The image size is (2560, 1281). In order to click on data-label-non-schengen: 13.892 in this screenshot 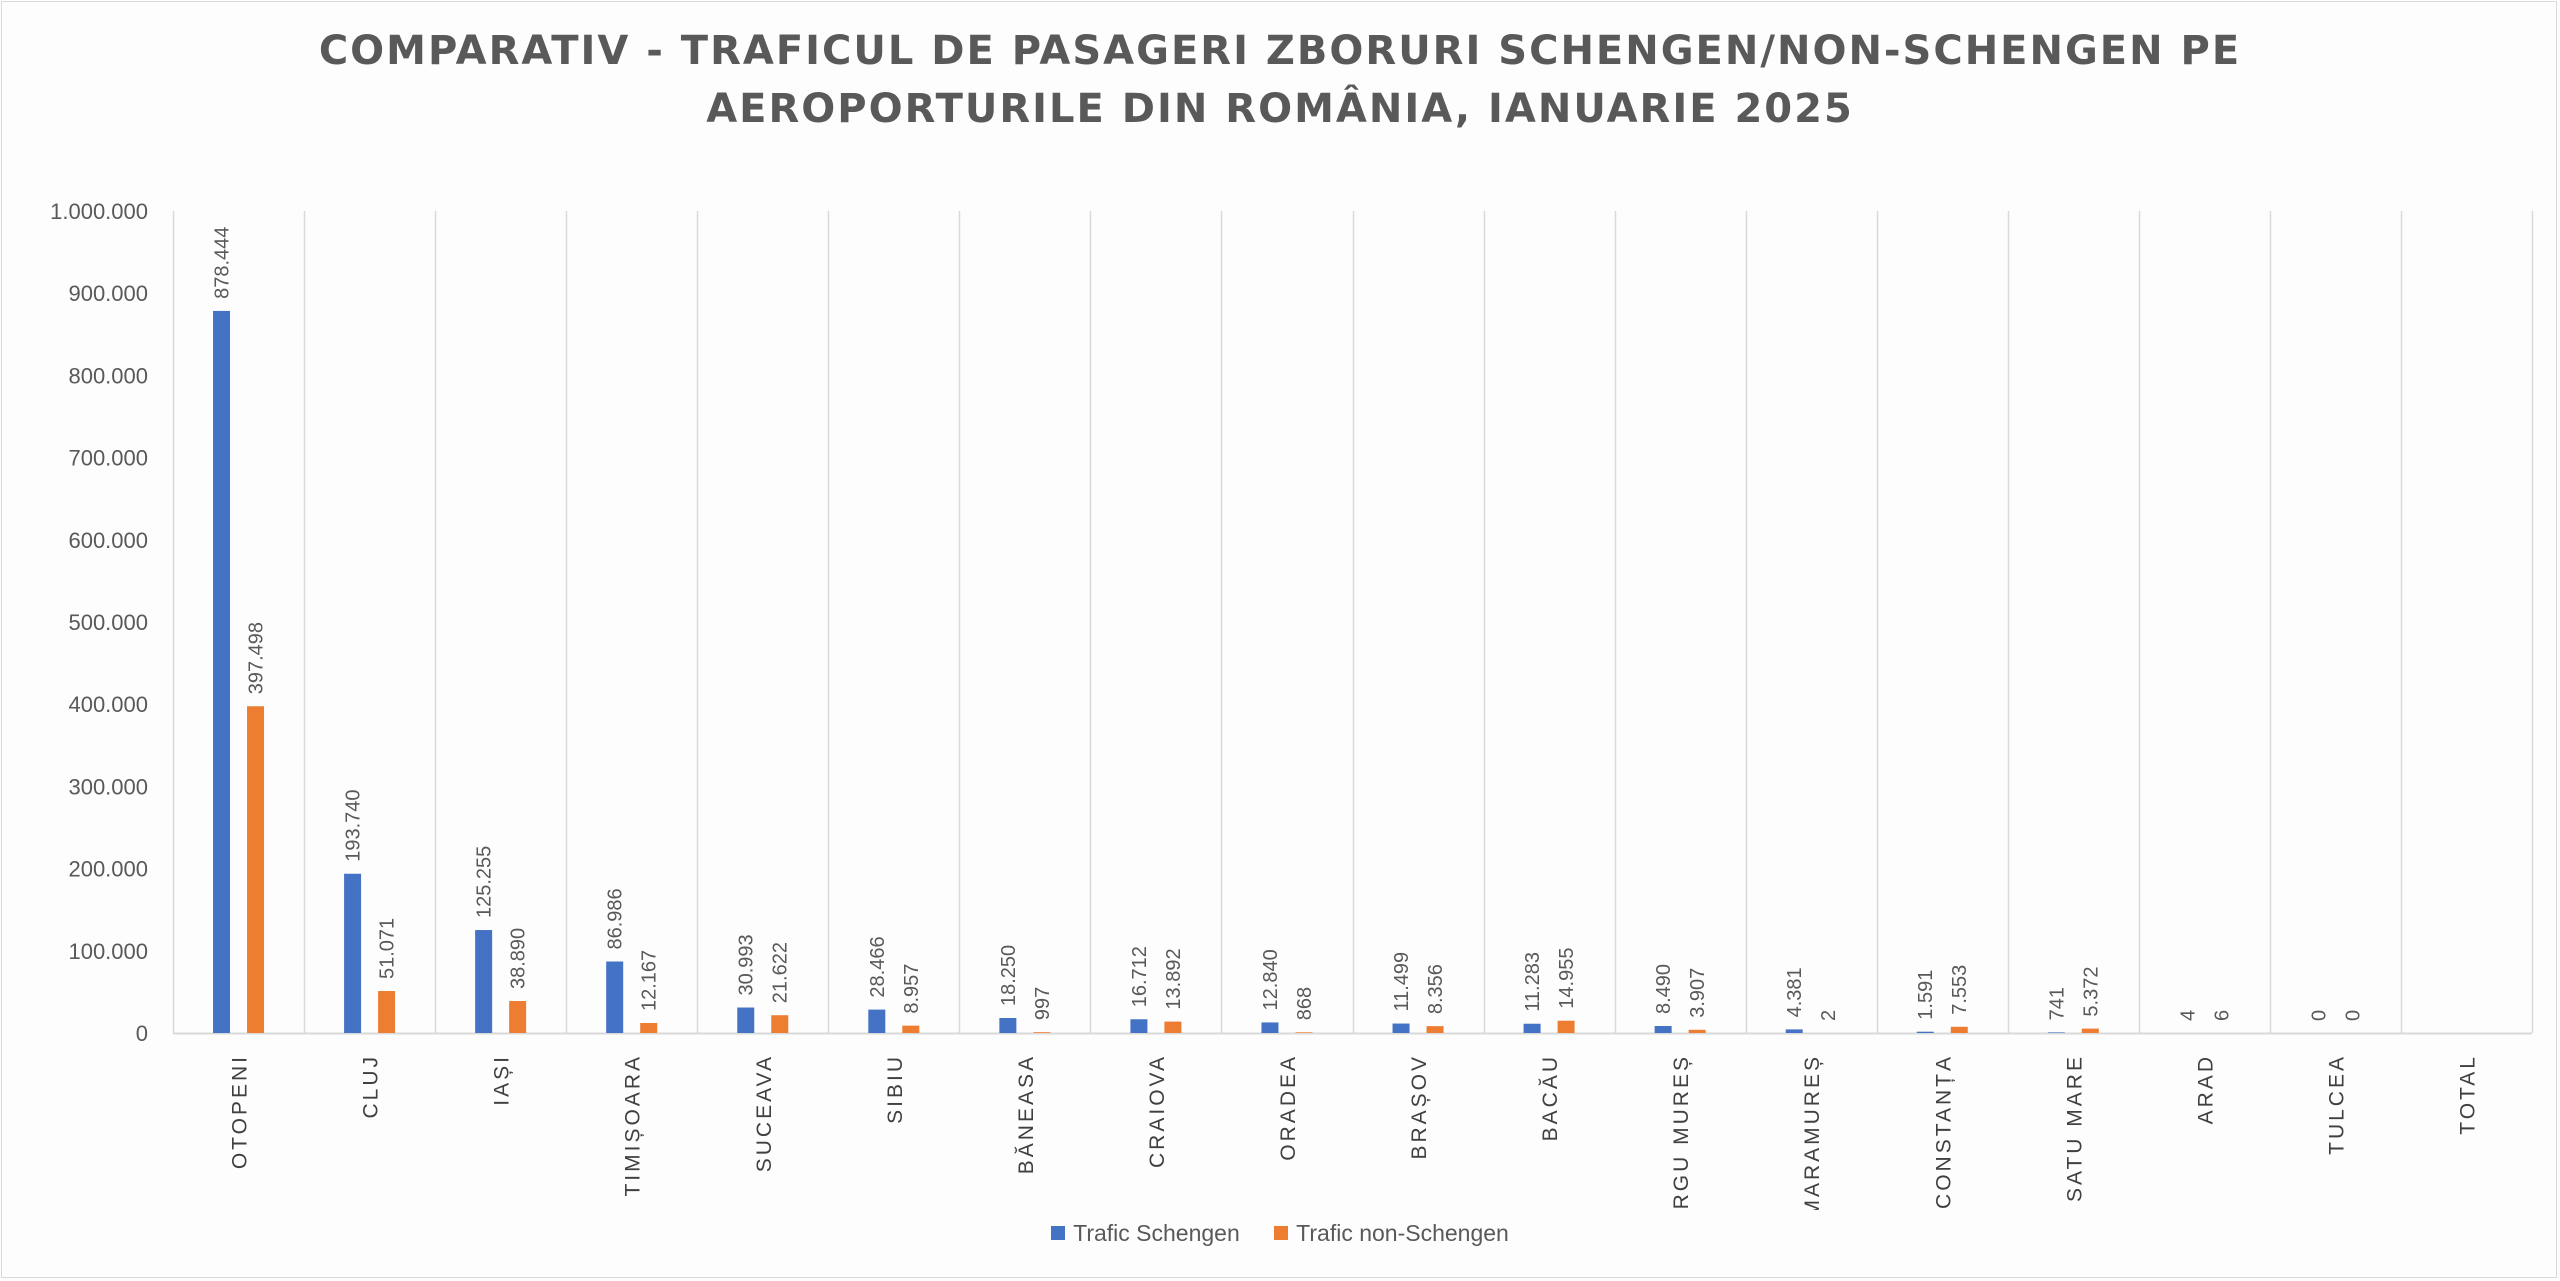, I will do `click(1174, 978)`.